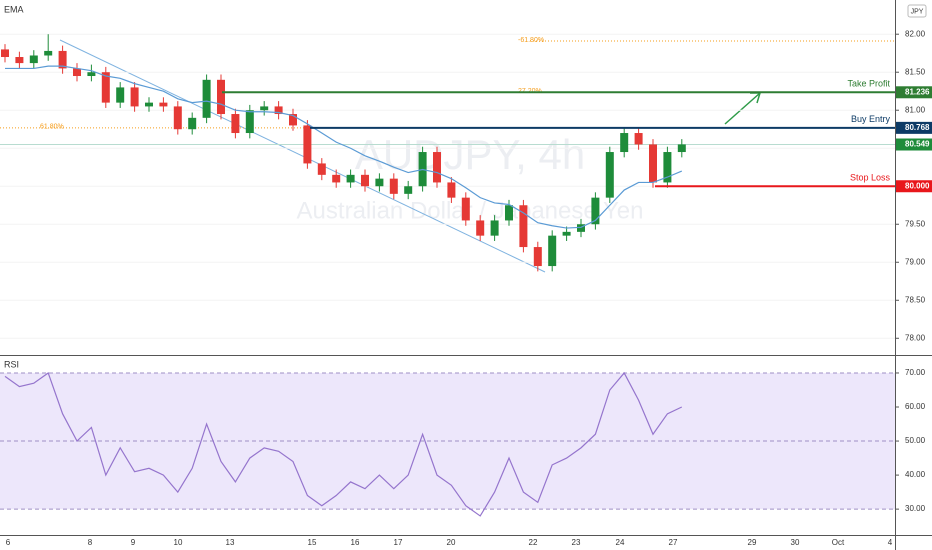 Image resolution: width=932 pixels, height=550 pixels. Describe the element at coordinates (915, 372) in the screenshot. I see `y-tick-label: 70.00` at that location.